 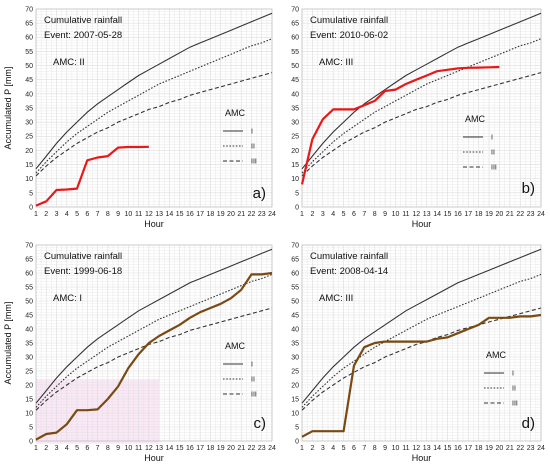 What do you see at coordinates (421, 124) in the screenshot?
I see `amc-III-curve` at bounding box center [421, 124].